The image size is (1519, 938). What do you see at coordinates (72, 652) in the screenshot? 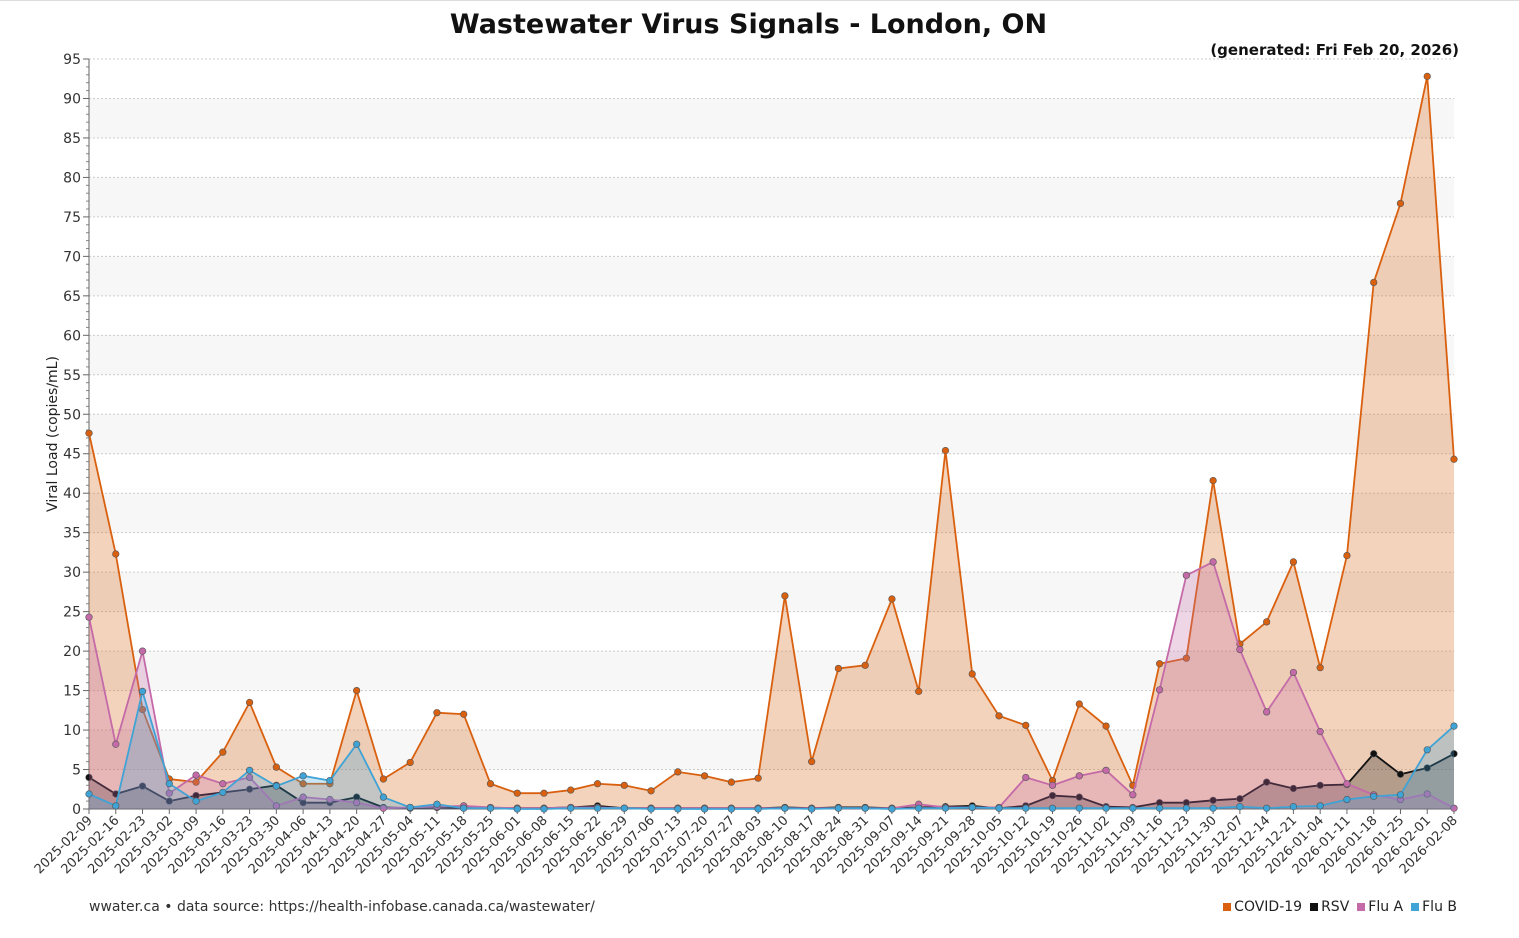
I see `y-tick-label: 20` at bounding box center [72, 652].